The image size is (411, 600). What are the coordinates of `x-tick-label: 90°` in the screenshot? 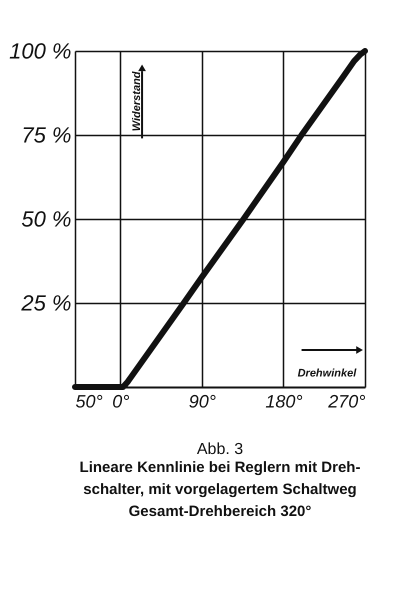 It's located at (202, 402).